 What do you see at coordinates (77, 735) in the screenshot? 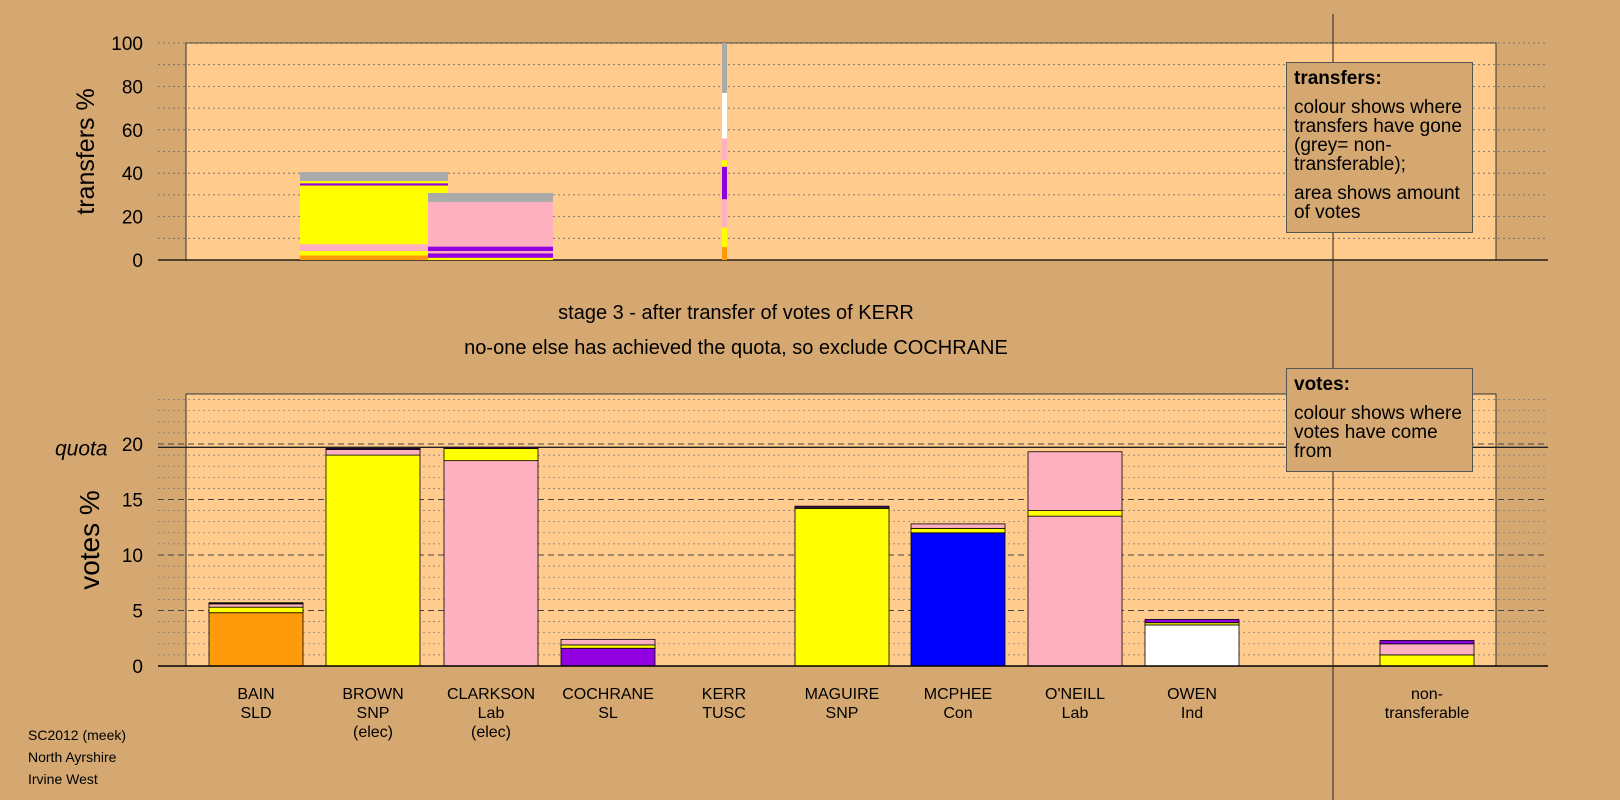
I see `footer-election: SC2012 (meek)` at bounding box center [77, 735].